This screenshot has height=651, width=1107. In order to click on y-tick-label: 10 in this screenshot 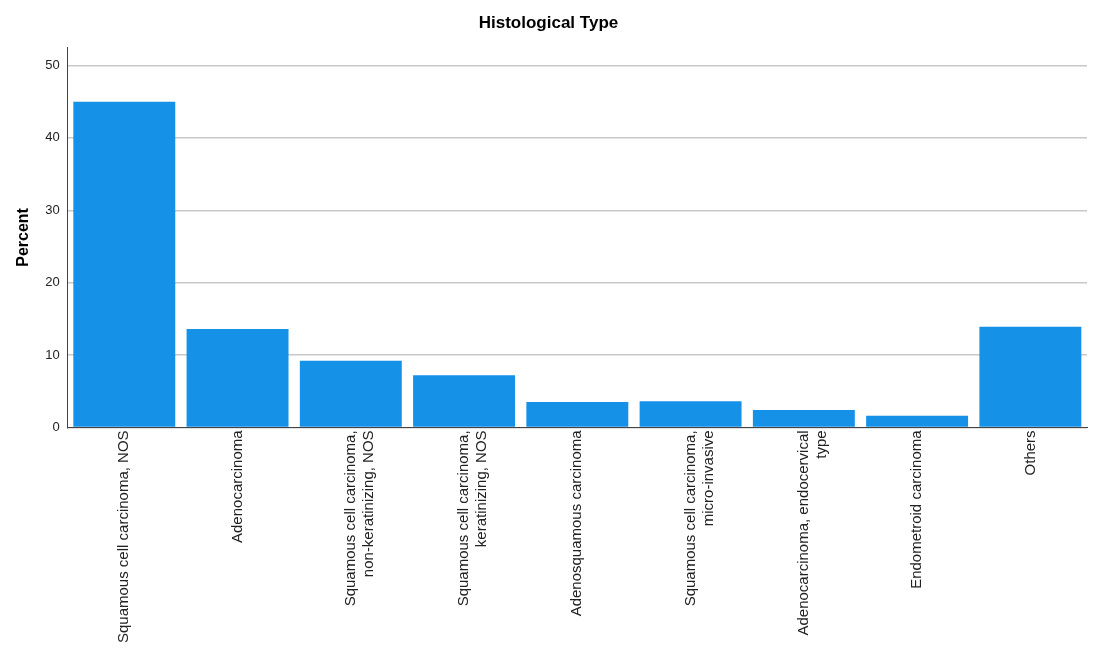, I will do `click(52, 354)`.